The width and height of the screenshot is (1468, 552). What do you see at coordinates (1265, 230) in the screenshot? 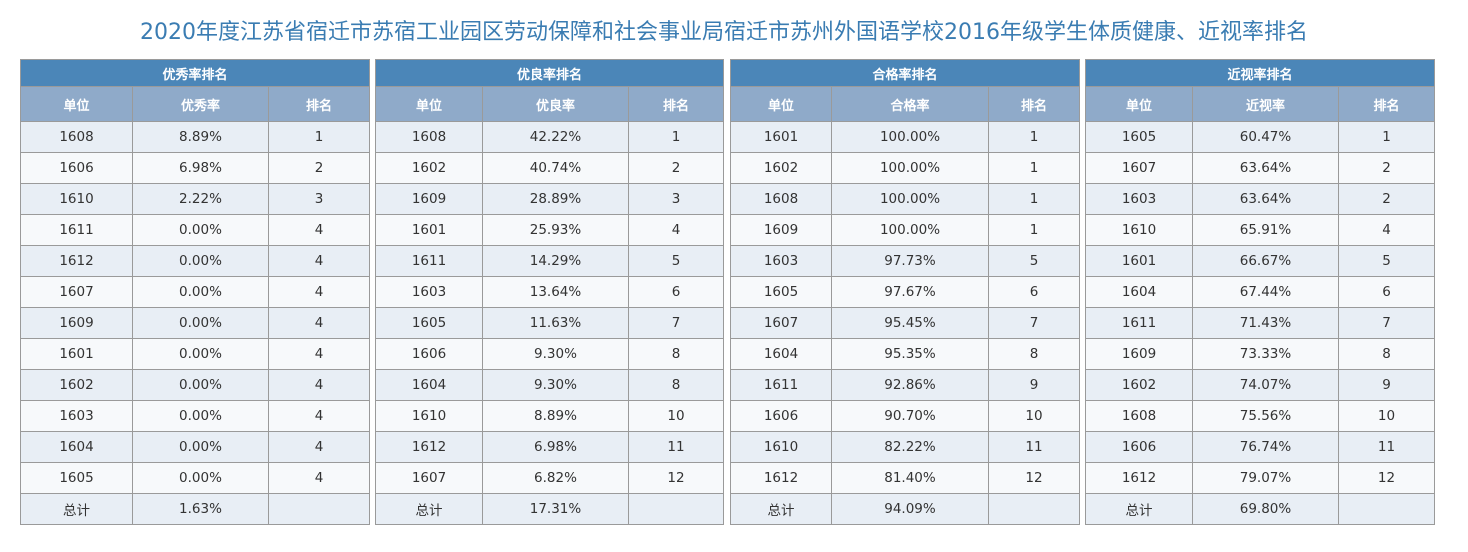
I see `rate-cell: 65.91%` at bounding box center [1265, 230].